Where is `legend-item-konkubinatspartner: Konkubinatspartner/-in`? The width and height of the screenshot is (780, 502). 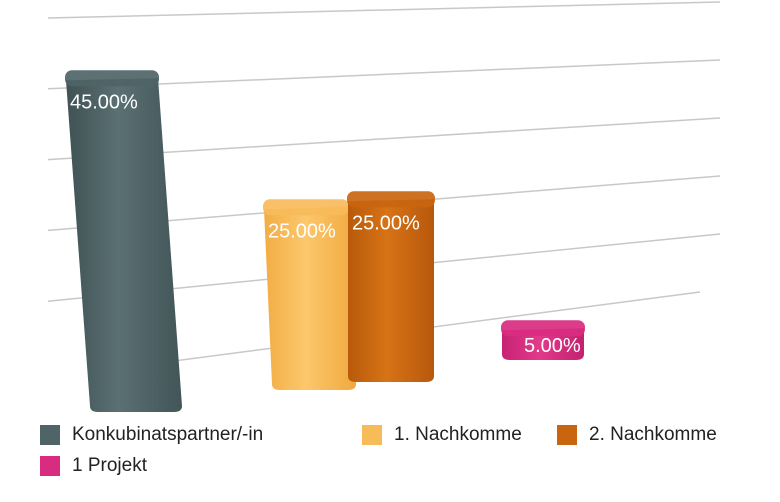 legend-item-konkubinatspartner: Konkubinatspartner/-in is located at coordinates (151, 435).